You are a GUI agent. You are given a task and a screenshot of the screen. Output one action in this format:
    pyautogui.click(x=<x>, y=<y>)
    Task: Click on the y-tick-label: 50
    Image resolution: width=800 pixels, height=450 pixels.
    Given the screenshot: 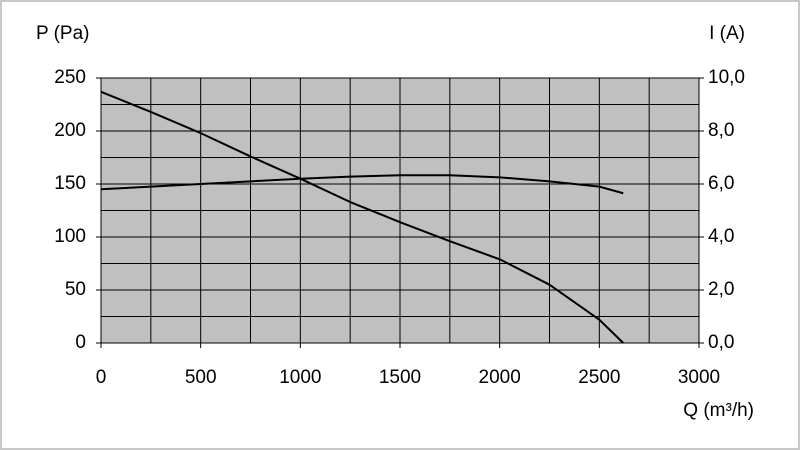 What is the action you would take?
    pyautogui.click(x=75, y=289)
    